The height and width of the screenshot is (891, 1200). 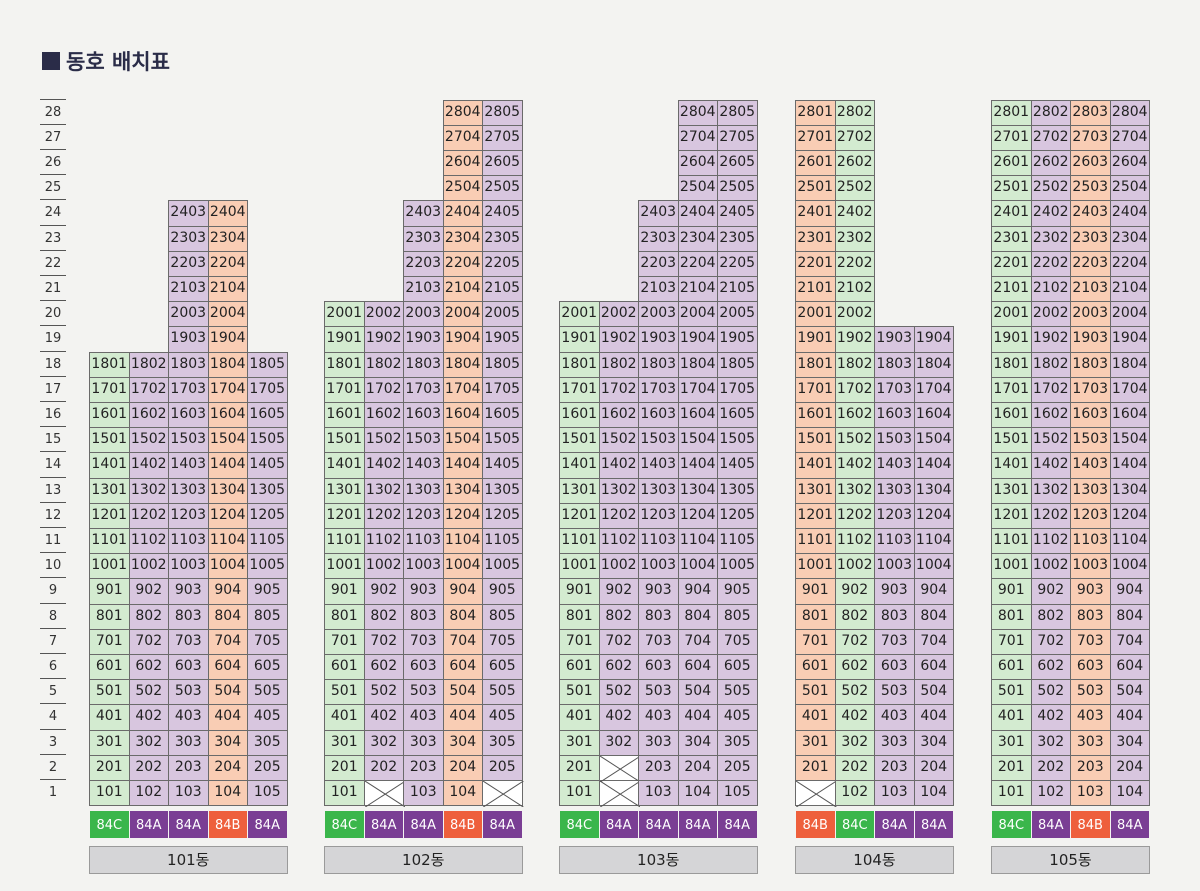 I want to click on unit-102-1903: 1903, so click(x=423, y=339).